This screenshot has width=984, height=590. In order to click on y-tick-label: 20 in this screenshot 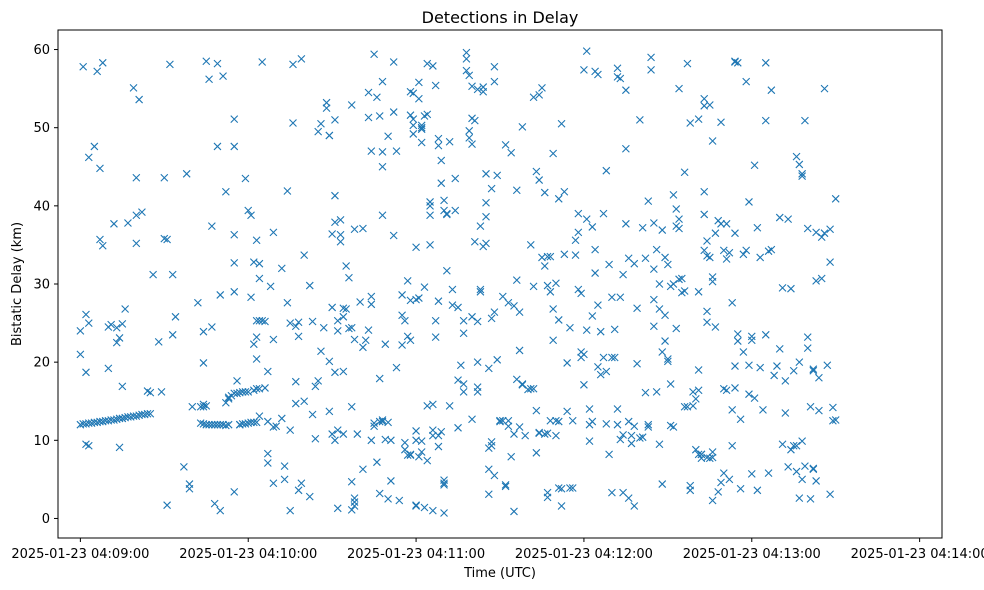, I will do `click(41, 363)`.